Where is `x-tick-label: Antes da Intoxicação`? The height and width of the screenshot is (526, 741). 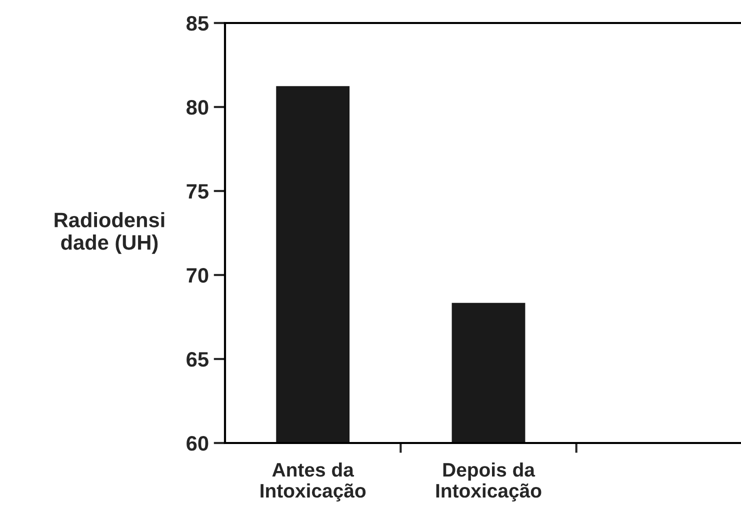
x-tick-label: Antes da Intoxicação is located at coordinates (313, 482).